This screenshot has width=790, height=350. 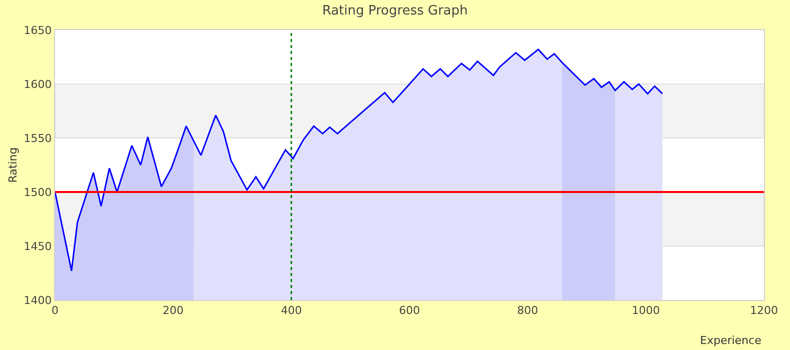 I want to click on y-tick-label: 1500, so click(x=38, y=192).